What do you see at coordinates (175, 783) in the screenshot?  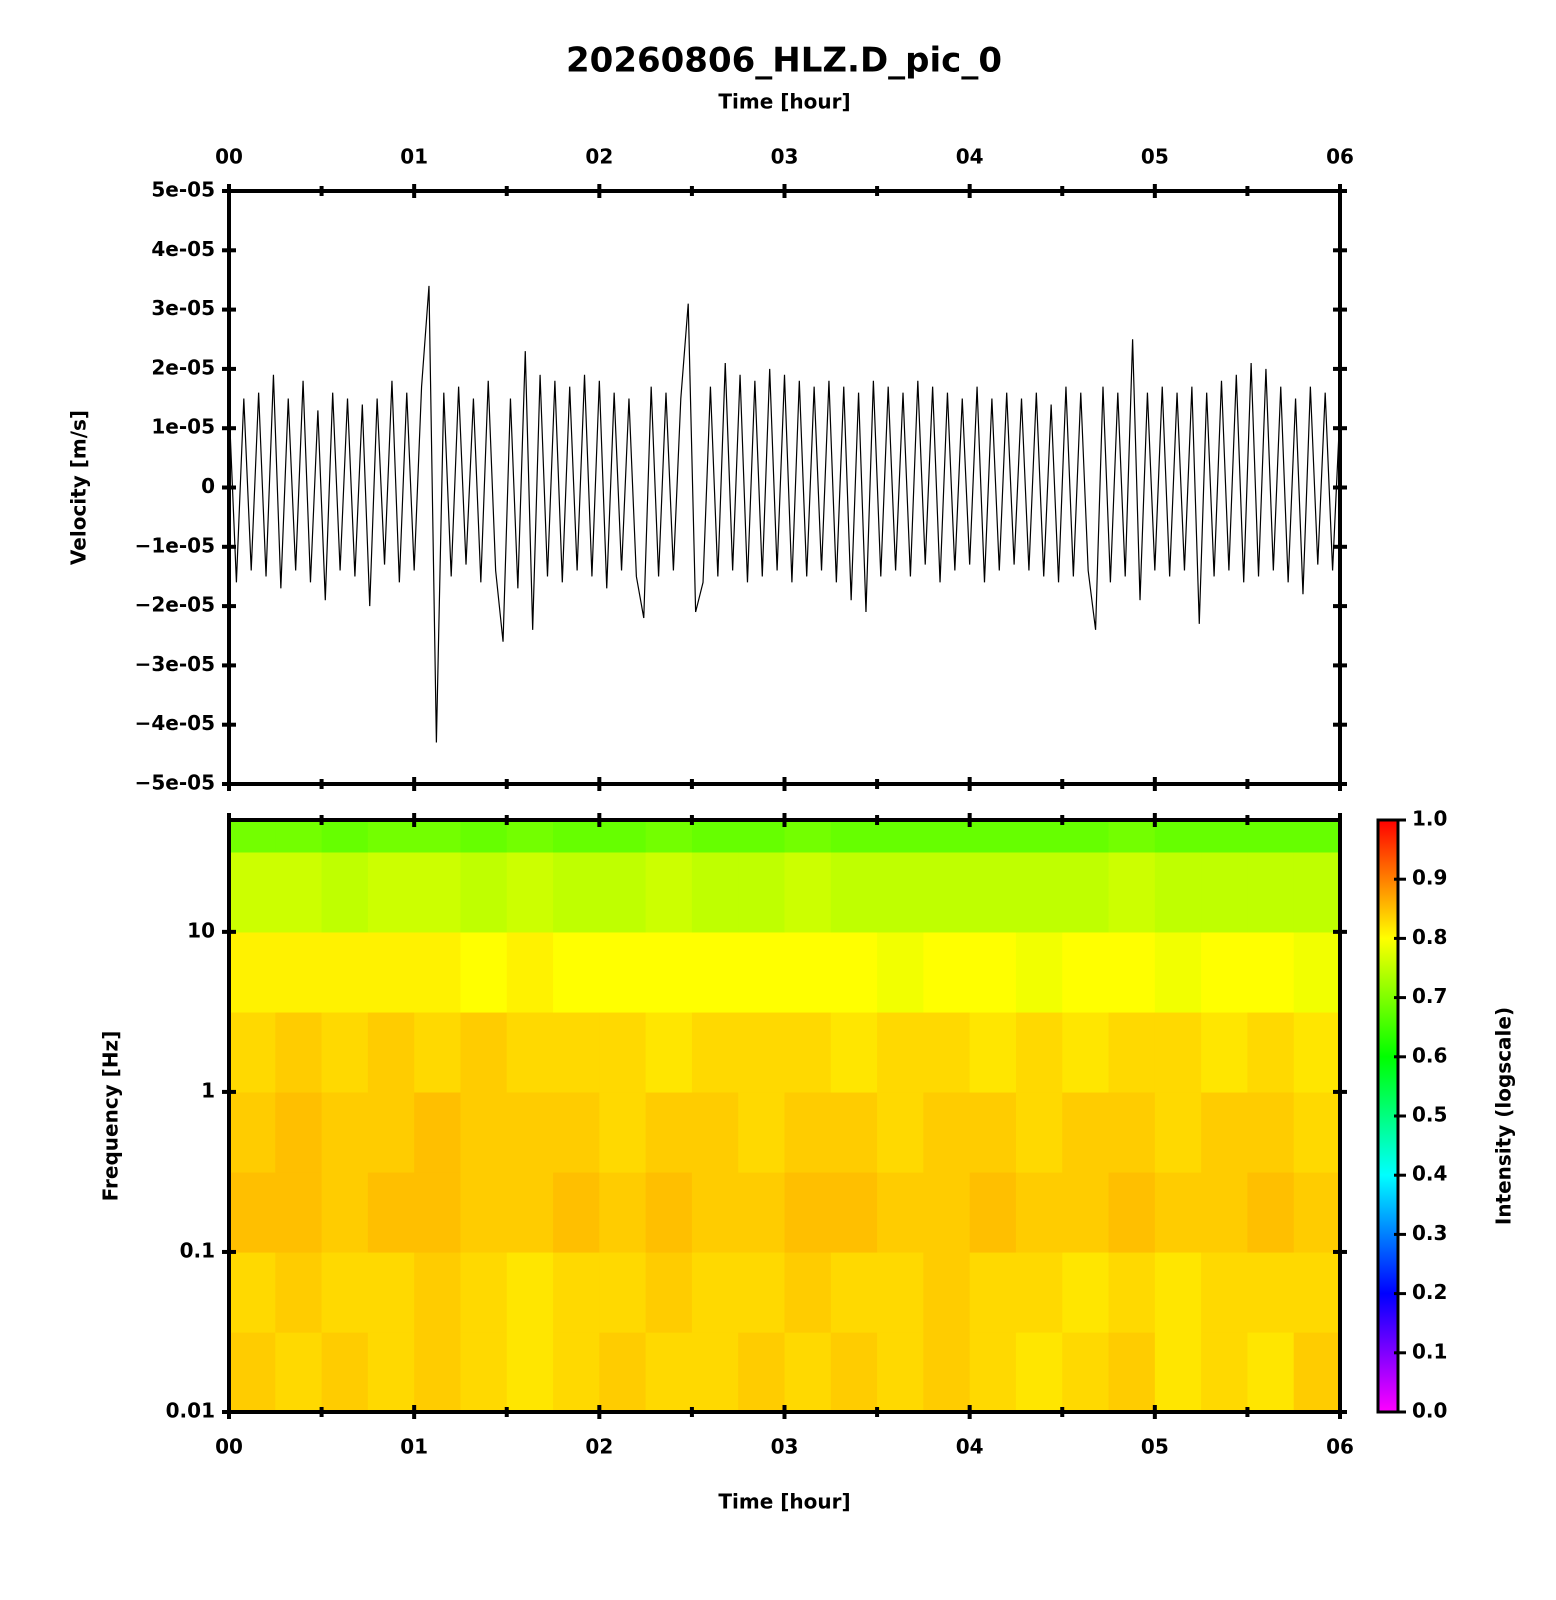 I see `y-tick-label: −5e-05` at bounding box center [175, 783].